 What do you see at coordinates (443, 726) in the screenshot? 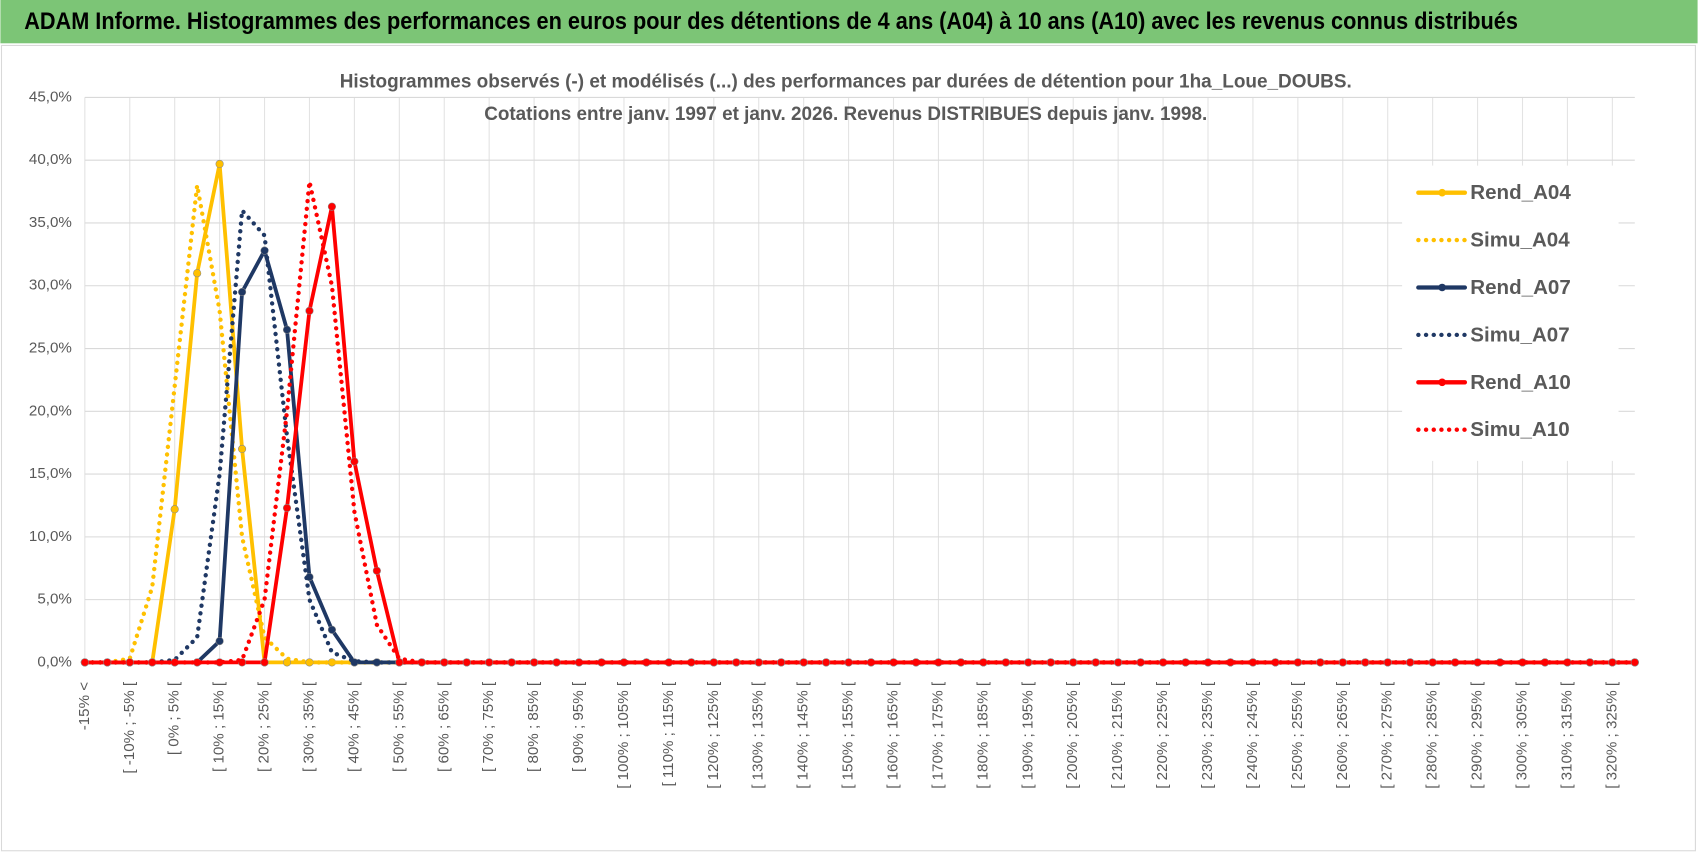
I see `x-tick-label: [ 60% ; 65% [` at bounding box center [443, 726].